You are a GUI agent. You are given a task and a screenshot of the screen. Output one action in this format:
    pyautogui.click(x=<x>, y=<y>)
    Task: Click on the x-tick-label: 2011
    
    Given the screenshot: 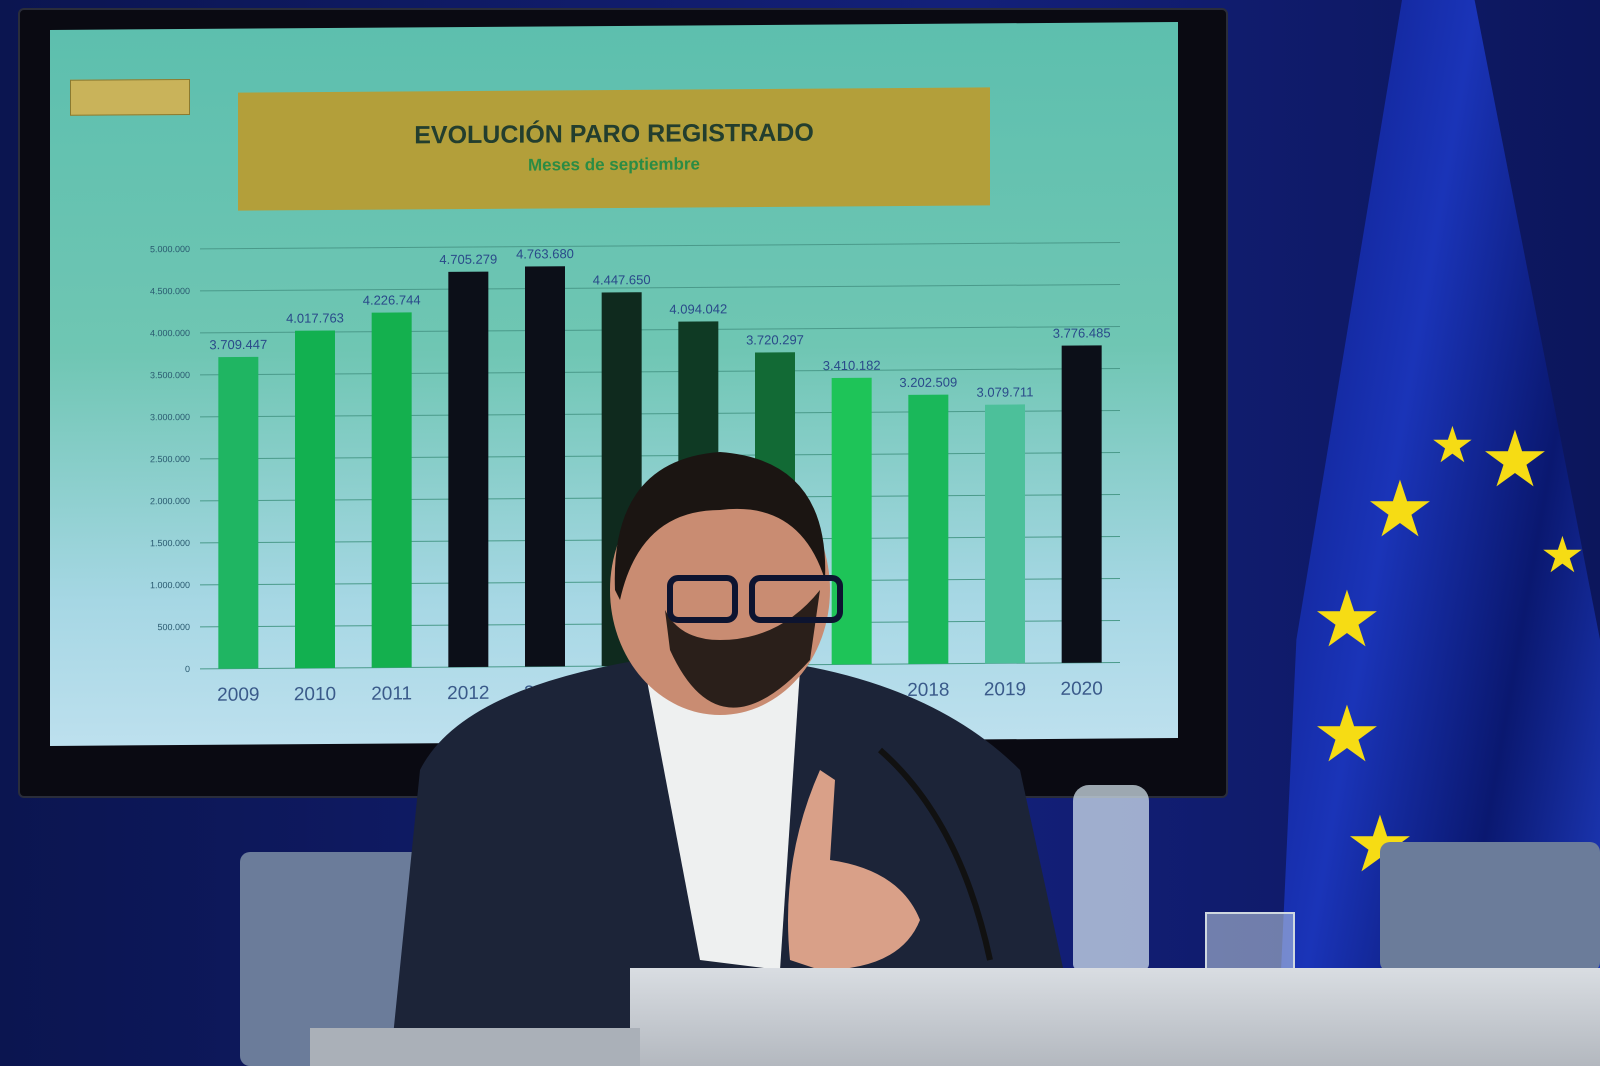 What is the action you would take?
    pyautogui.click(x=391, y=693)
    